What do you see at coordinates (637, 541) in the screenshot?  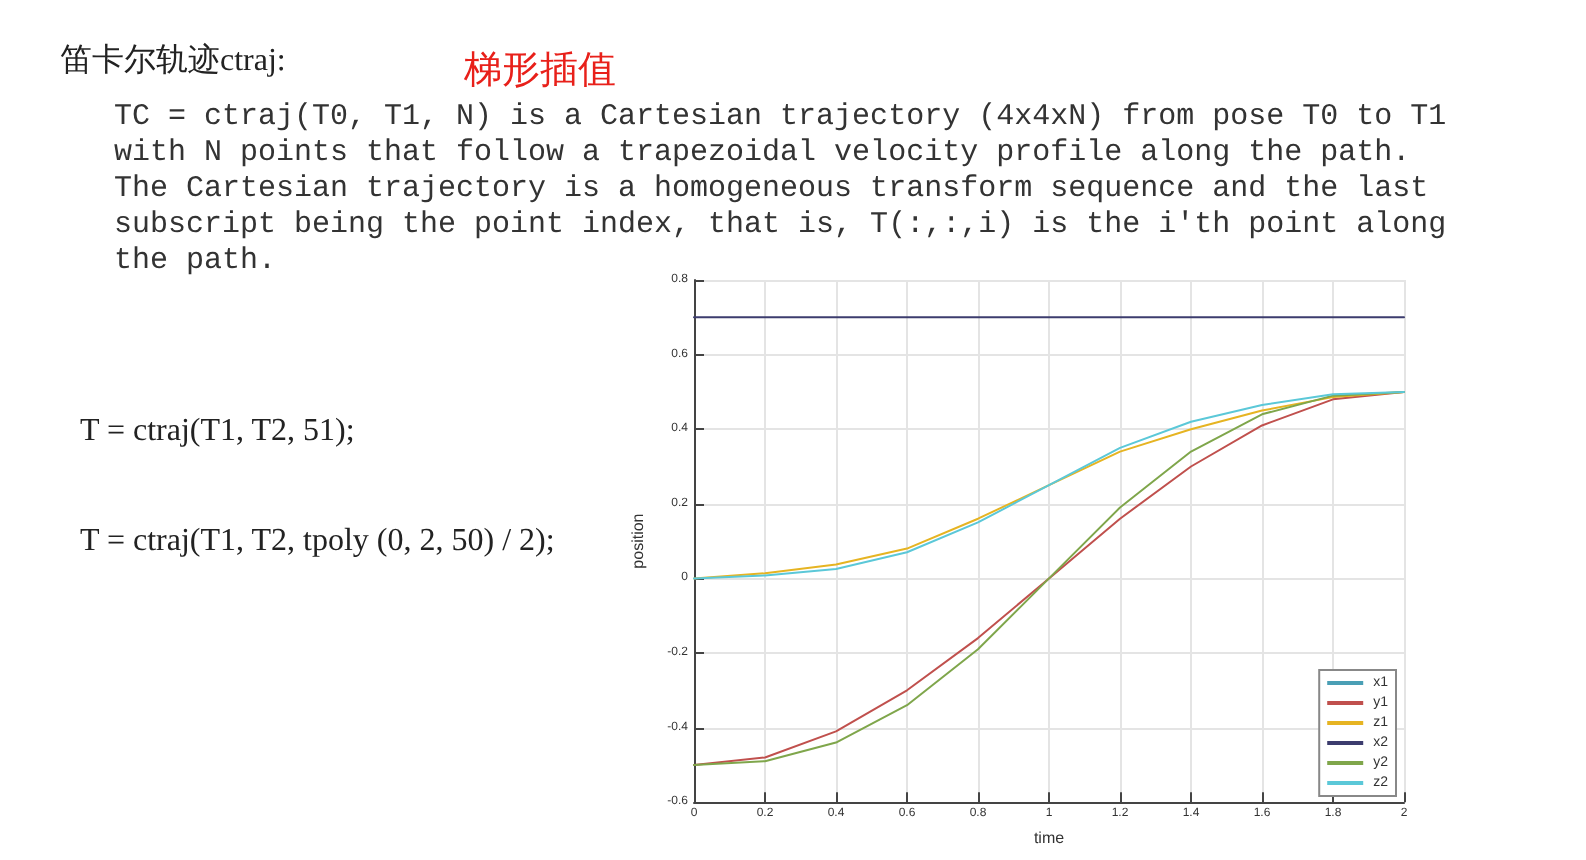 I see `y-axis-title: position` at bounding box center [637, 541].